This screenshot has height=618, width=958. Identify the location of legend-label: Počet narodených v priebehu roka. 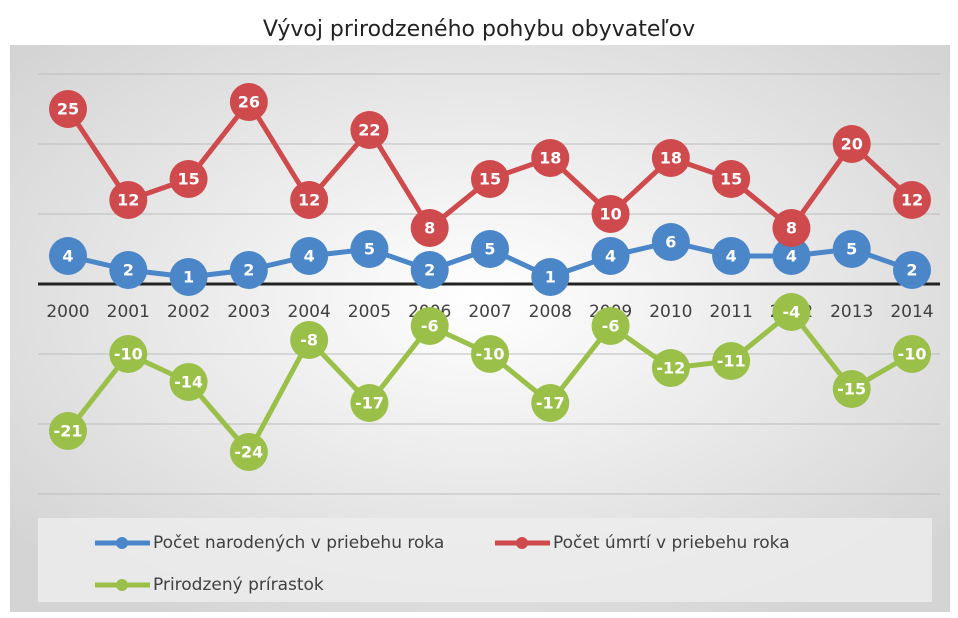
(298, 543).